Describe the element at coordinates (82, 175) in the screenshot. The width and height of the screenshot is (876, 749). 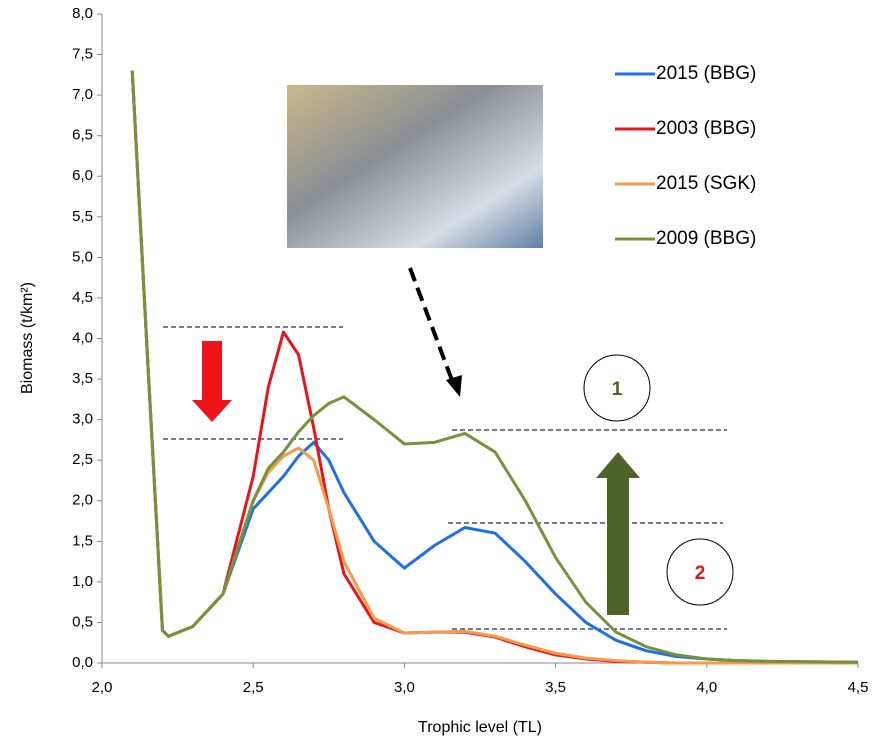
I see `y-tick-label: 6,0` at that location.